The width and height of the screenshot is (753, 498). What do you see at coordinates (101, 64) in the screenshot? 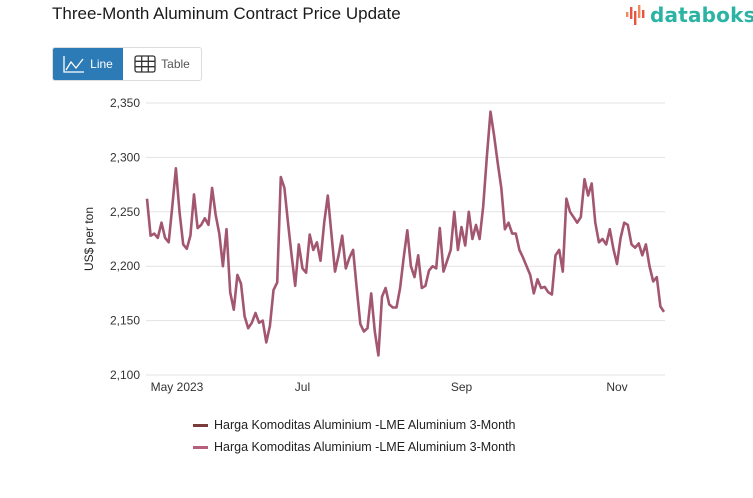
I see `line-view-label: Line` at bounding box center [101, 64].